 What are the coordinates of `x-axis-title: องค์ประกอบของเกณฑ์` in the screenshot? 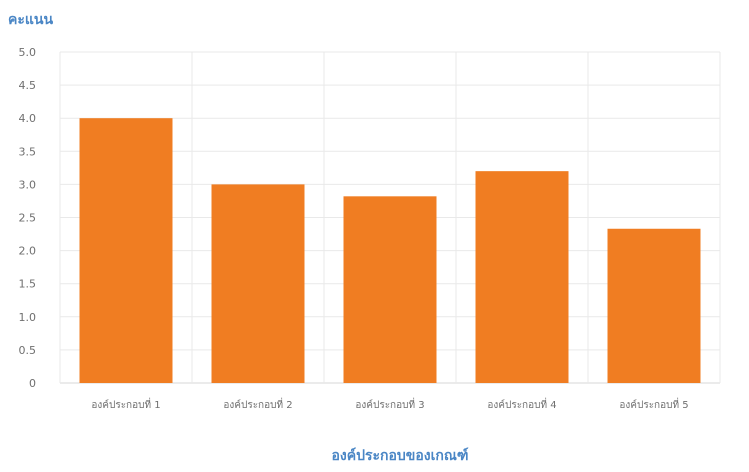 It's located at (400, 455).